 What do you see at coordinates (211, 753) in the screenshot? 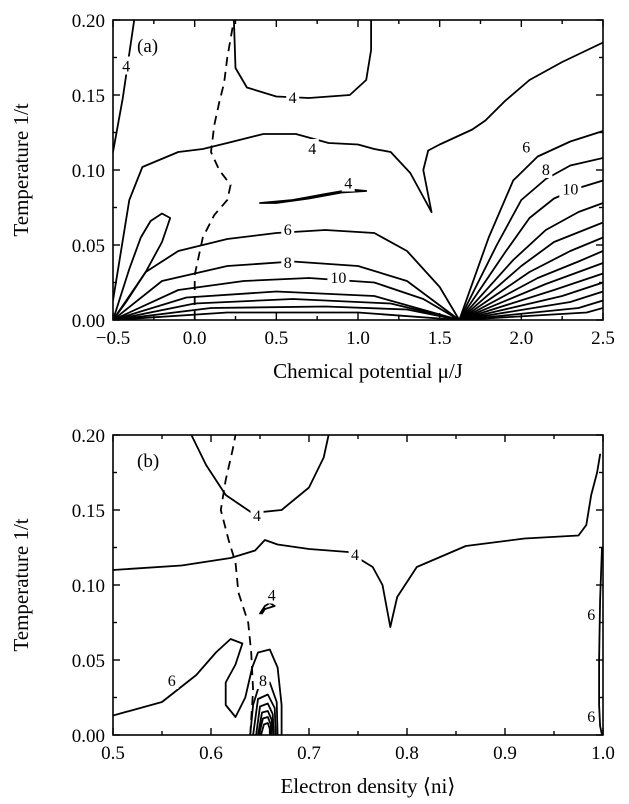
I see `x-tick-label: 0.6` at bounding box center [211, 753].